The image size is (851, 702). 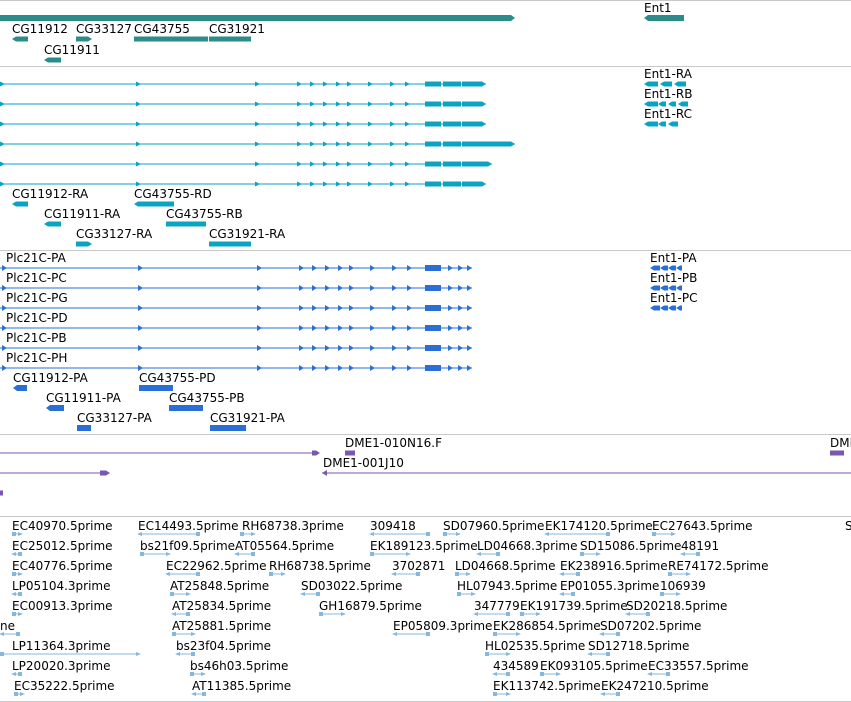 What do you see at coordinates (162, 29) in the screenshot?
I see `gene-label-cg43755: CG43755` at bounding box center [162, 29].